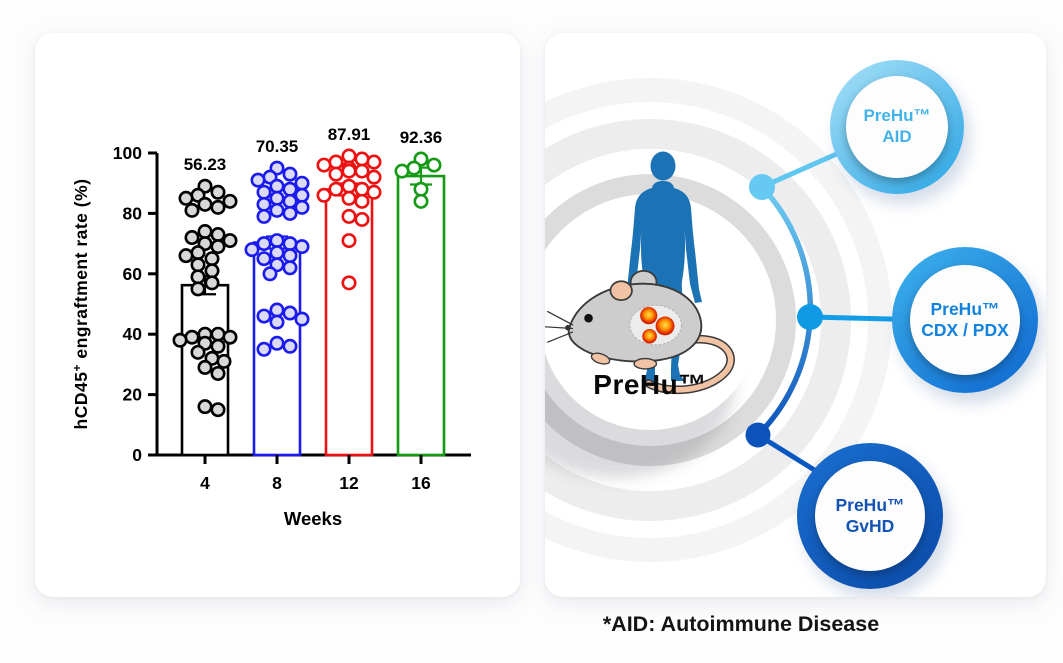 This screenshot has width=1063, height=663. I want to click on mean-value-label: 92.36, so click(421, 137).